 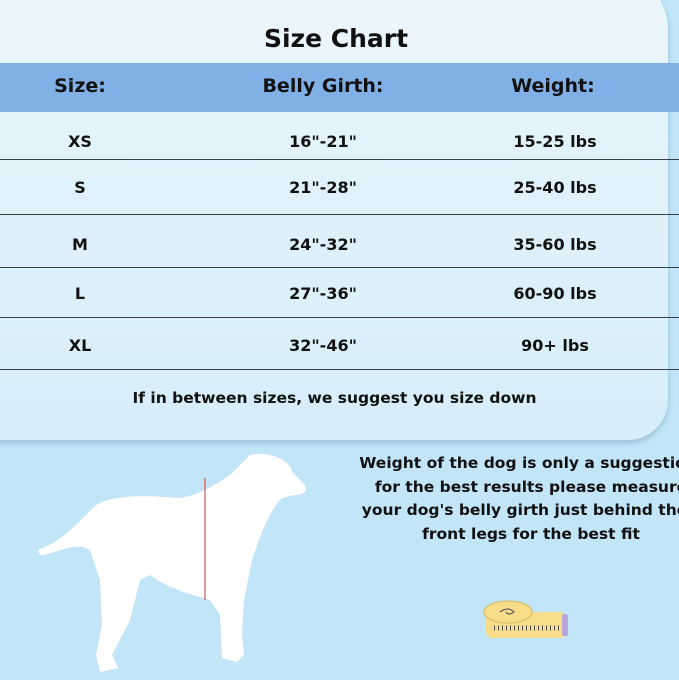 What do you see at coordinates (323, 244) in the screenshot?
I see `cell-girth: 24"-32"` at bounding box center [323, 244].